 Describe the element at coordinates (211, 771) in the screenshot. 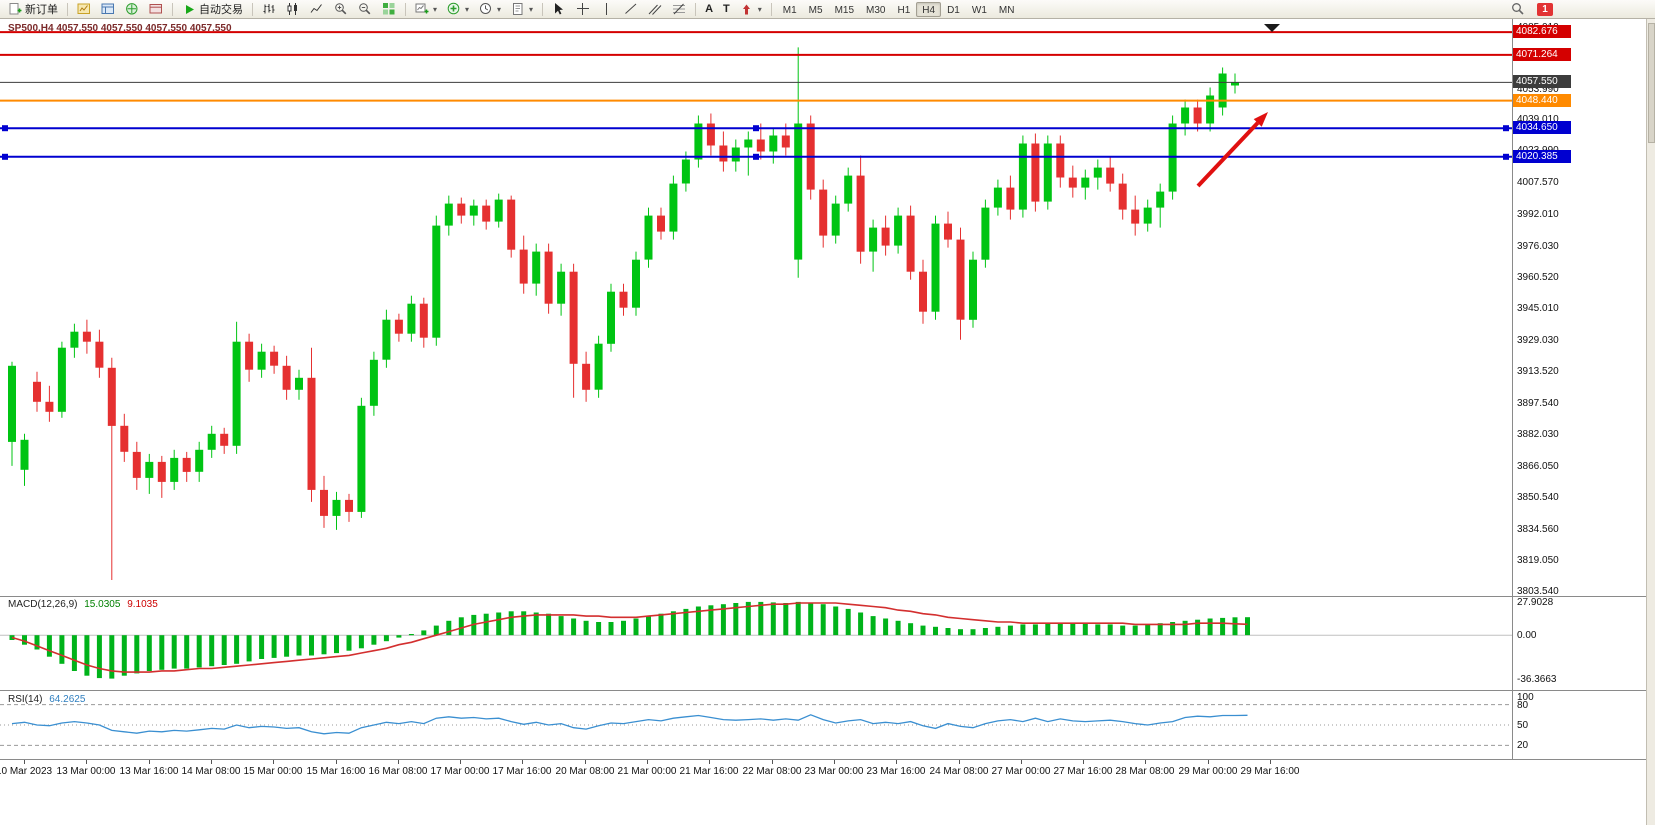

I see `time-axis-label: 14 Mar 08:00` at that location.